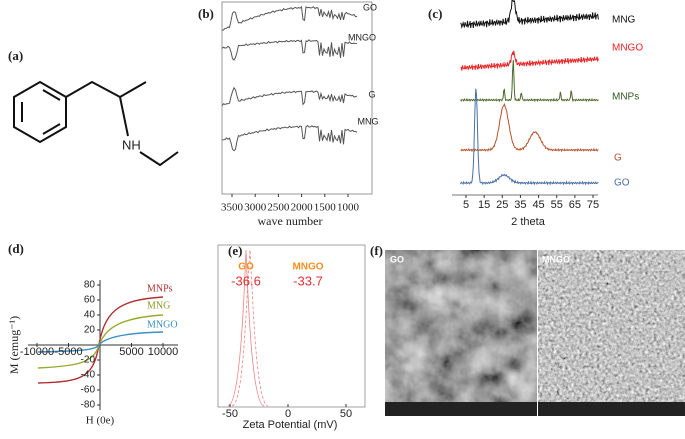  I want to click on y-axis-label: M (emug⁻¹), so click(14, 345).